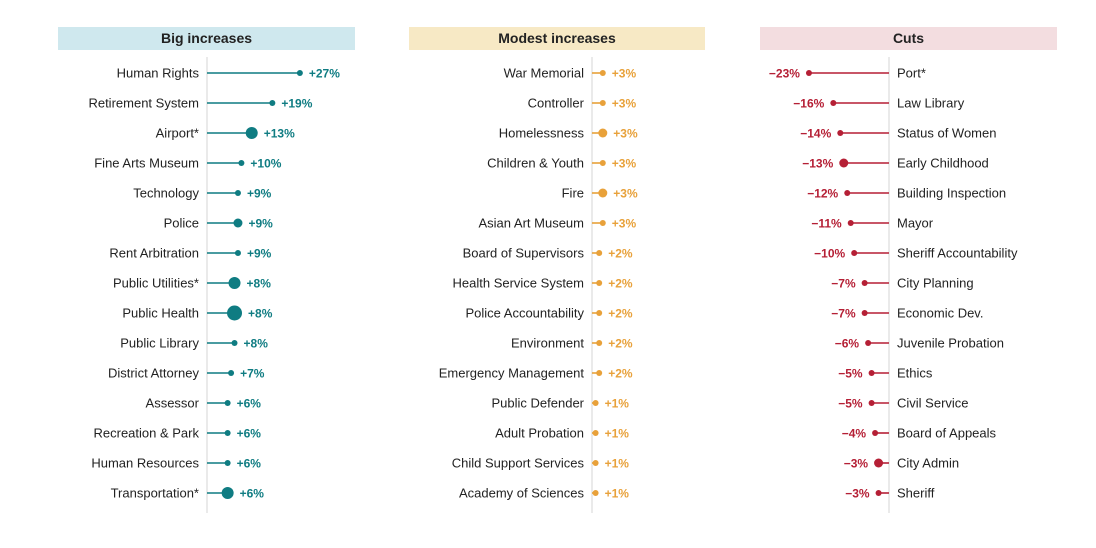  Describe the element at coordinates (518, 463) in the screenshot. I see `category-label: Child Support Services` at that location.